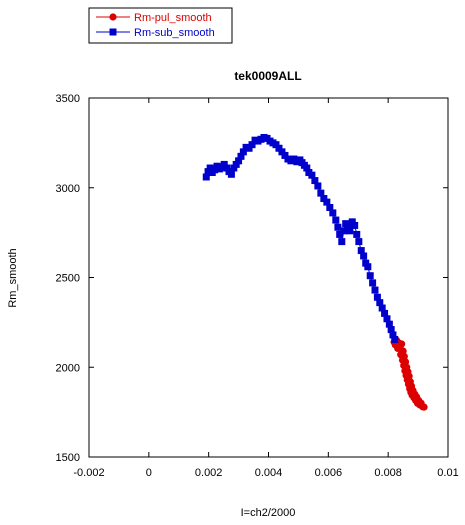  What do you see at coordinates (267, 76) in the screenshot?
I see `chart-title: tek0009ALL` at bounding box center [267, 76].